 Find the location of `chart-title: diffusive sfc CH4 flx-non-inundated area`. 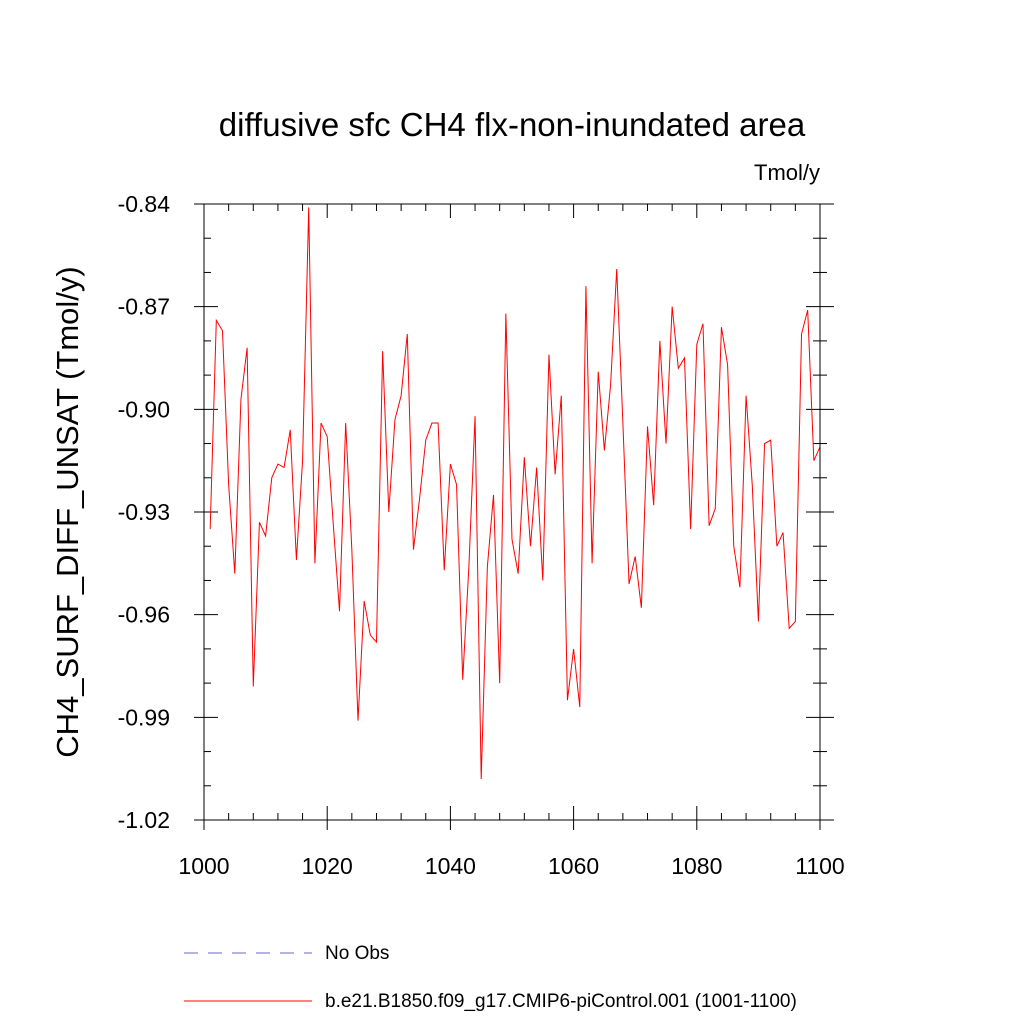

chart-title: diffusive sfc CH4 flx-non-inundated area is located at coordinates (512, 124).